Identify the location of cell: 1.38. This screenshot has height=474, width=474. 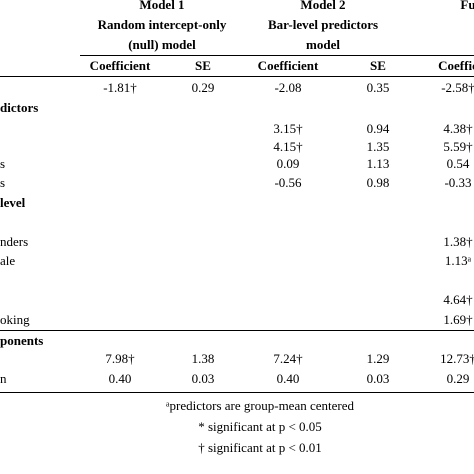
(203, 358).